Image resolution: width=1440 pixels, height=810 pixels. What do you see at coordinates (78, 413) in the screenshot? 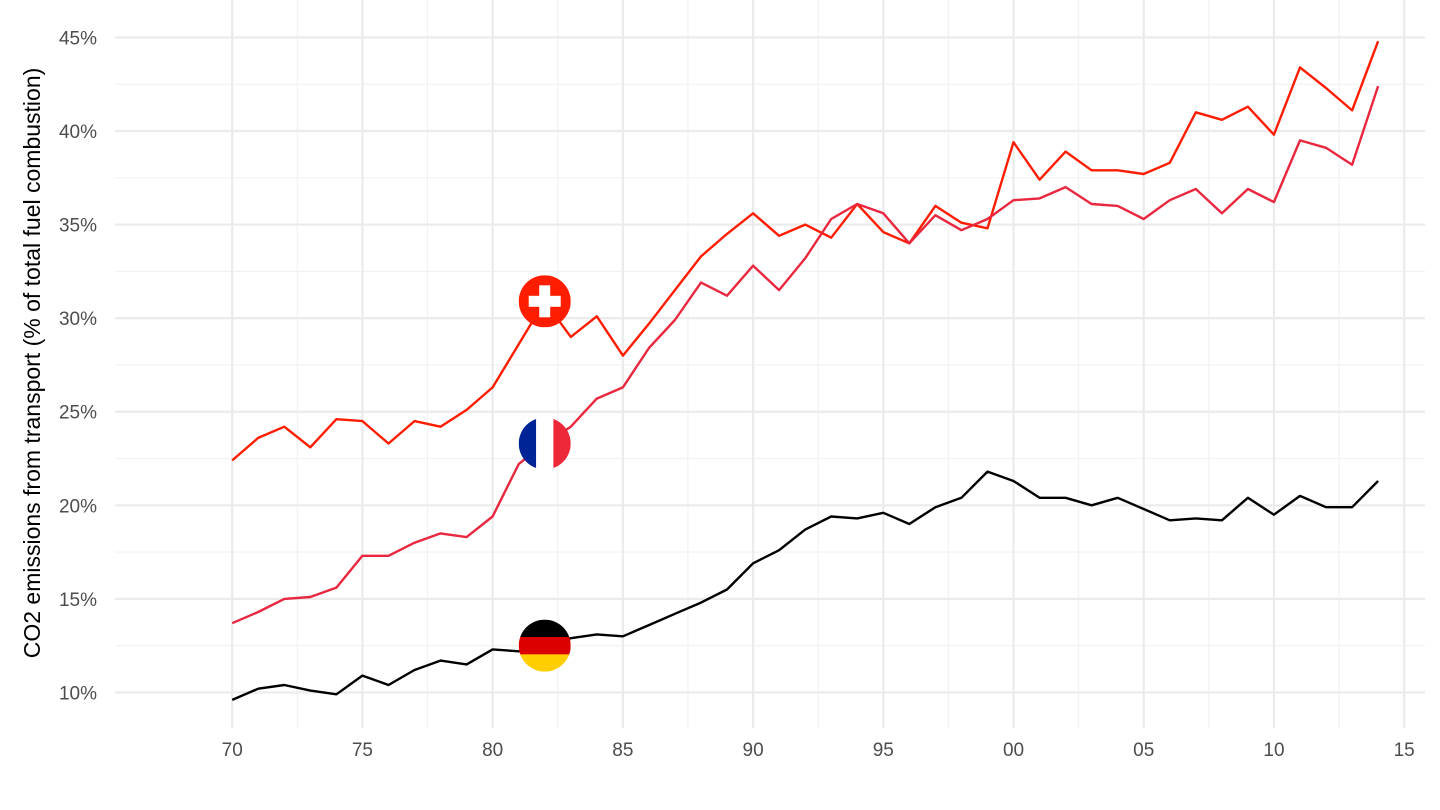
I see `y-tick-label: 25%` at bounding box center [78, 413].